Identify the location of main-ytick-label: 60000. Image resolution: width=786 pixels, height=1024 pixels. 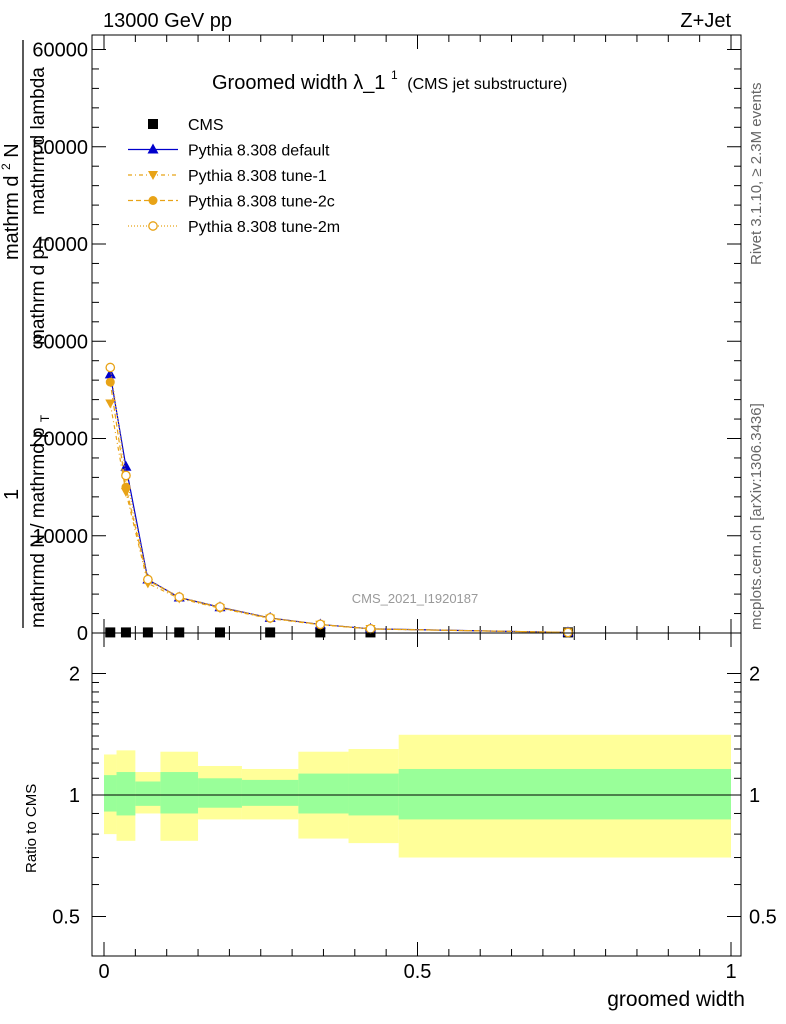
(60, 51).